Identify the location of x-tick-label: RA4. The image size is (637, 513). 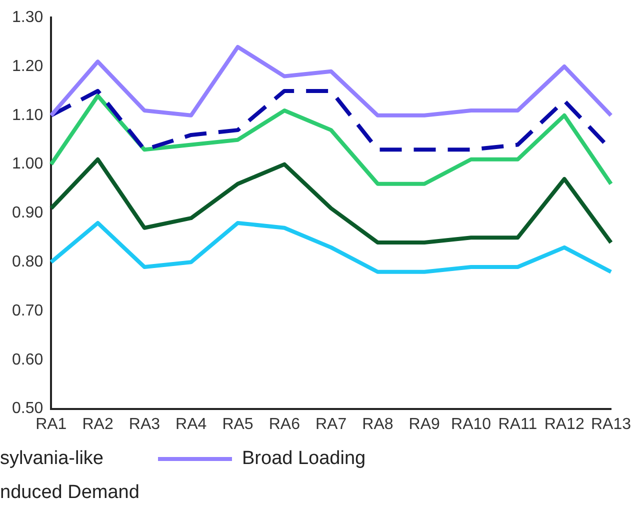
(191, 424).